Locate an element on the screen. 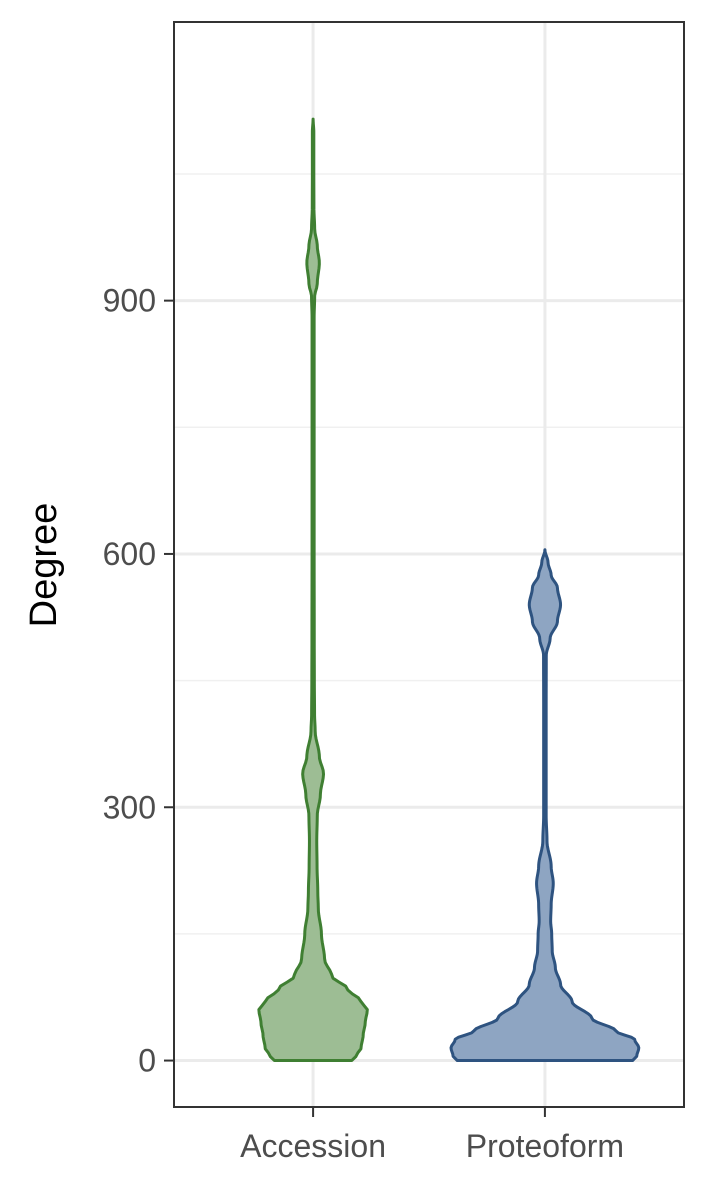  y-tick-label: 600 is located at coordinates (129, 554).